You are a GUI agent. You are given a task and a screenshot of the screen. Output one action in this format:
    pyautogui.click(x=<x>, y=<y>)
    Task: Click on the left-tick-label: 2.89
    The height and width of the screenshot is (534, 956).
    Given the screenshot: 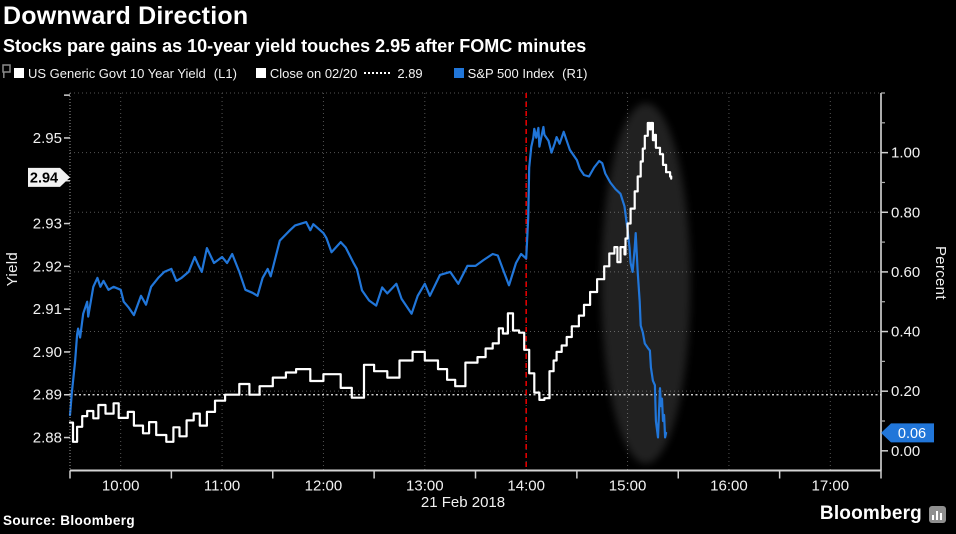 What is the action you would take?
    pyautogui.click(x=47, y=395)
    